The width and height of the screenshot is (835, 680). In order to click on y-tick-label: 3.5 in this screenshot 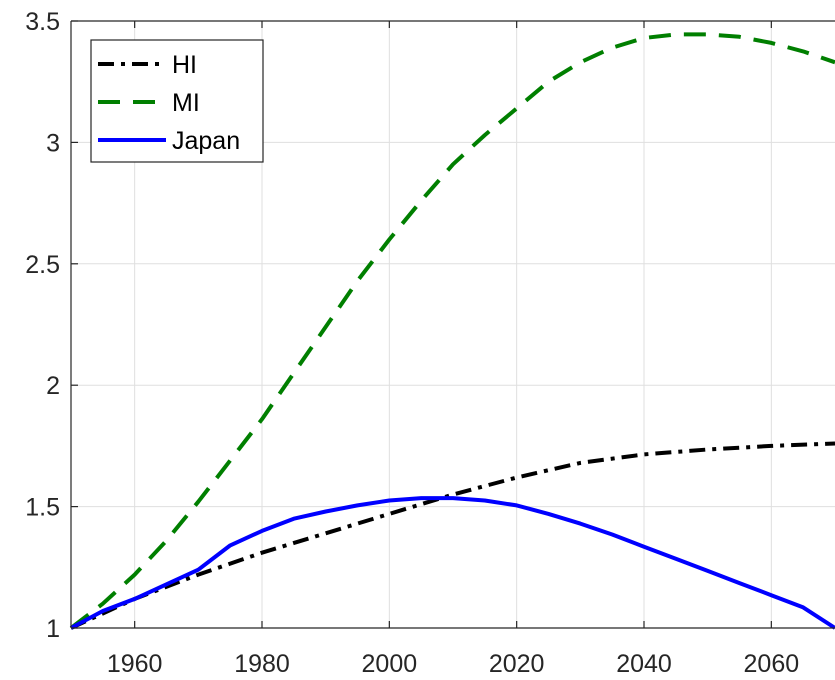, I will do `click(42, 22)`.